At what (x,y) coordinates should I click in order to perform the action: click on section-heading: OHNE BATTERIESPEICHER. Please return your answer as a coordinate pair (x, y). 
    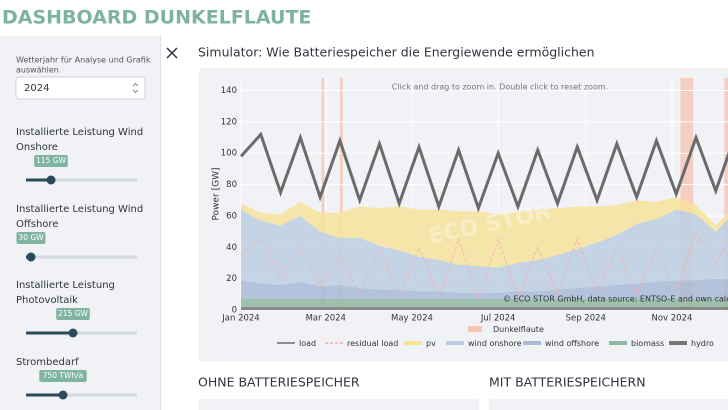
    Looking at the image, I should click on (279, 382).